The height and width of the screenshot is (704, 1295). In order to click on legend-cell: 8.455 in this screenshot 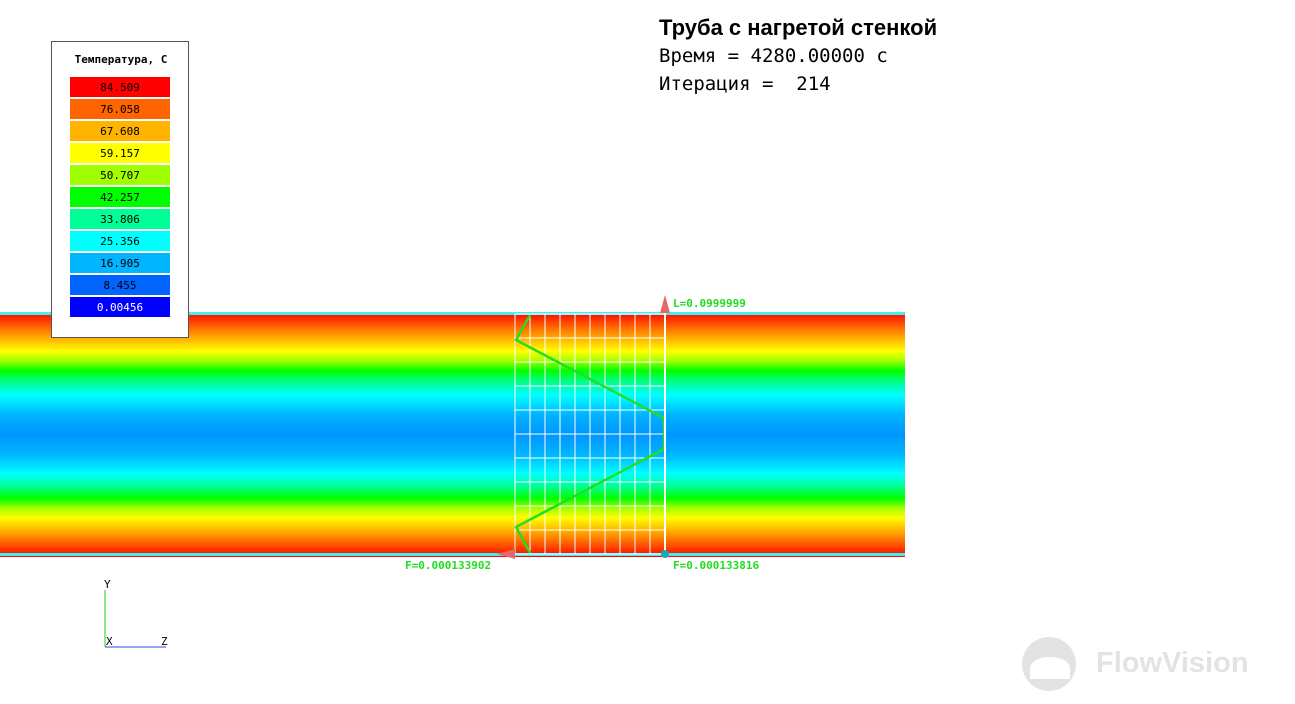, I will do `click(120, 285)`.